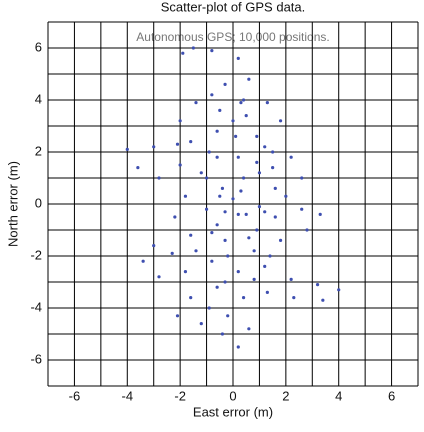 The height and width of the screenshot is (432, 424). I want to click on y-axis-label: North error (m), so click(12, 204).